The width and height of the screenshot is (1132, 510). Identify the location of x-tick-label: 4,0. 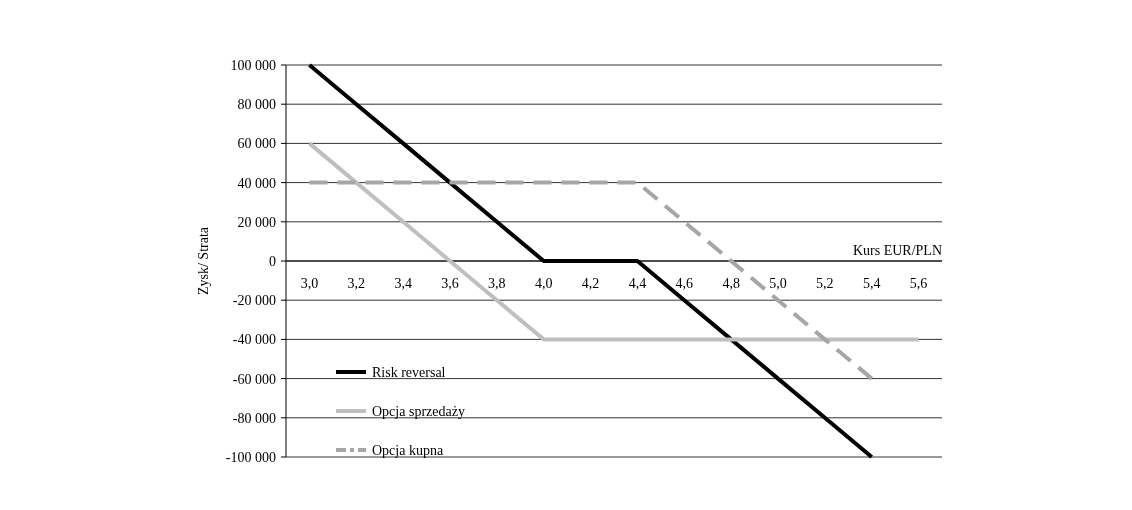
(543, 283).